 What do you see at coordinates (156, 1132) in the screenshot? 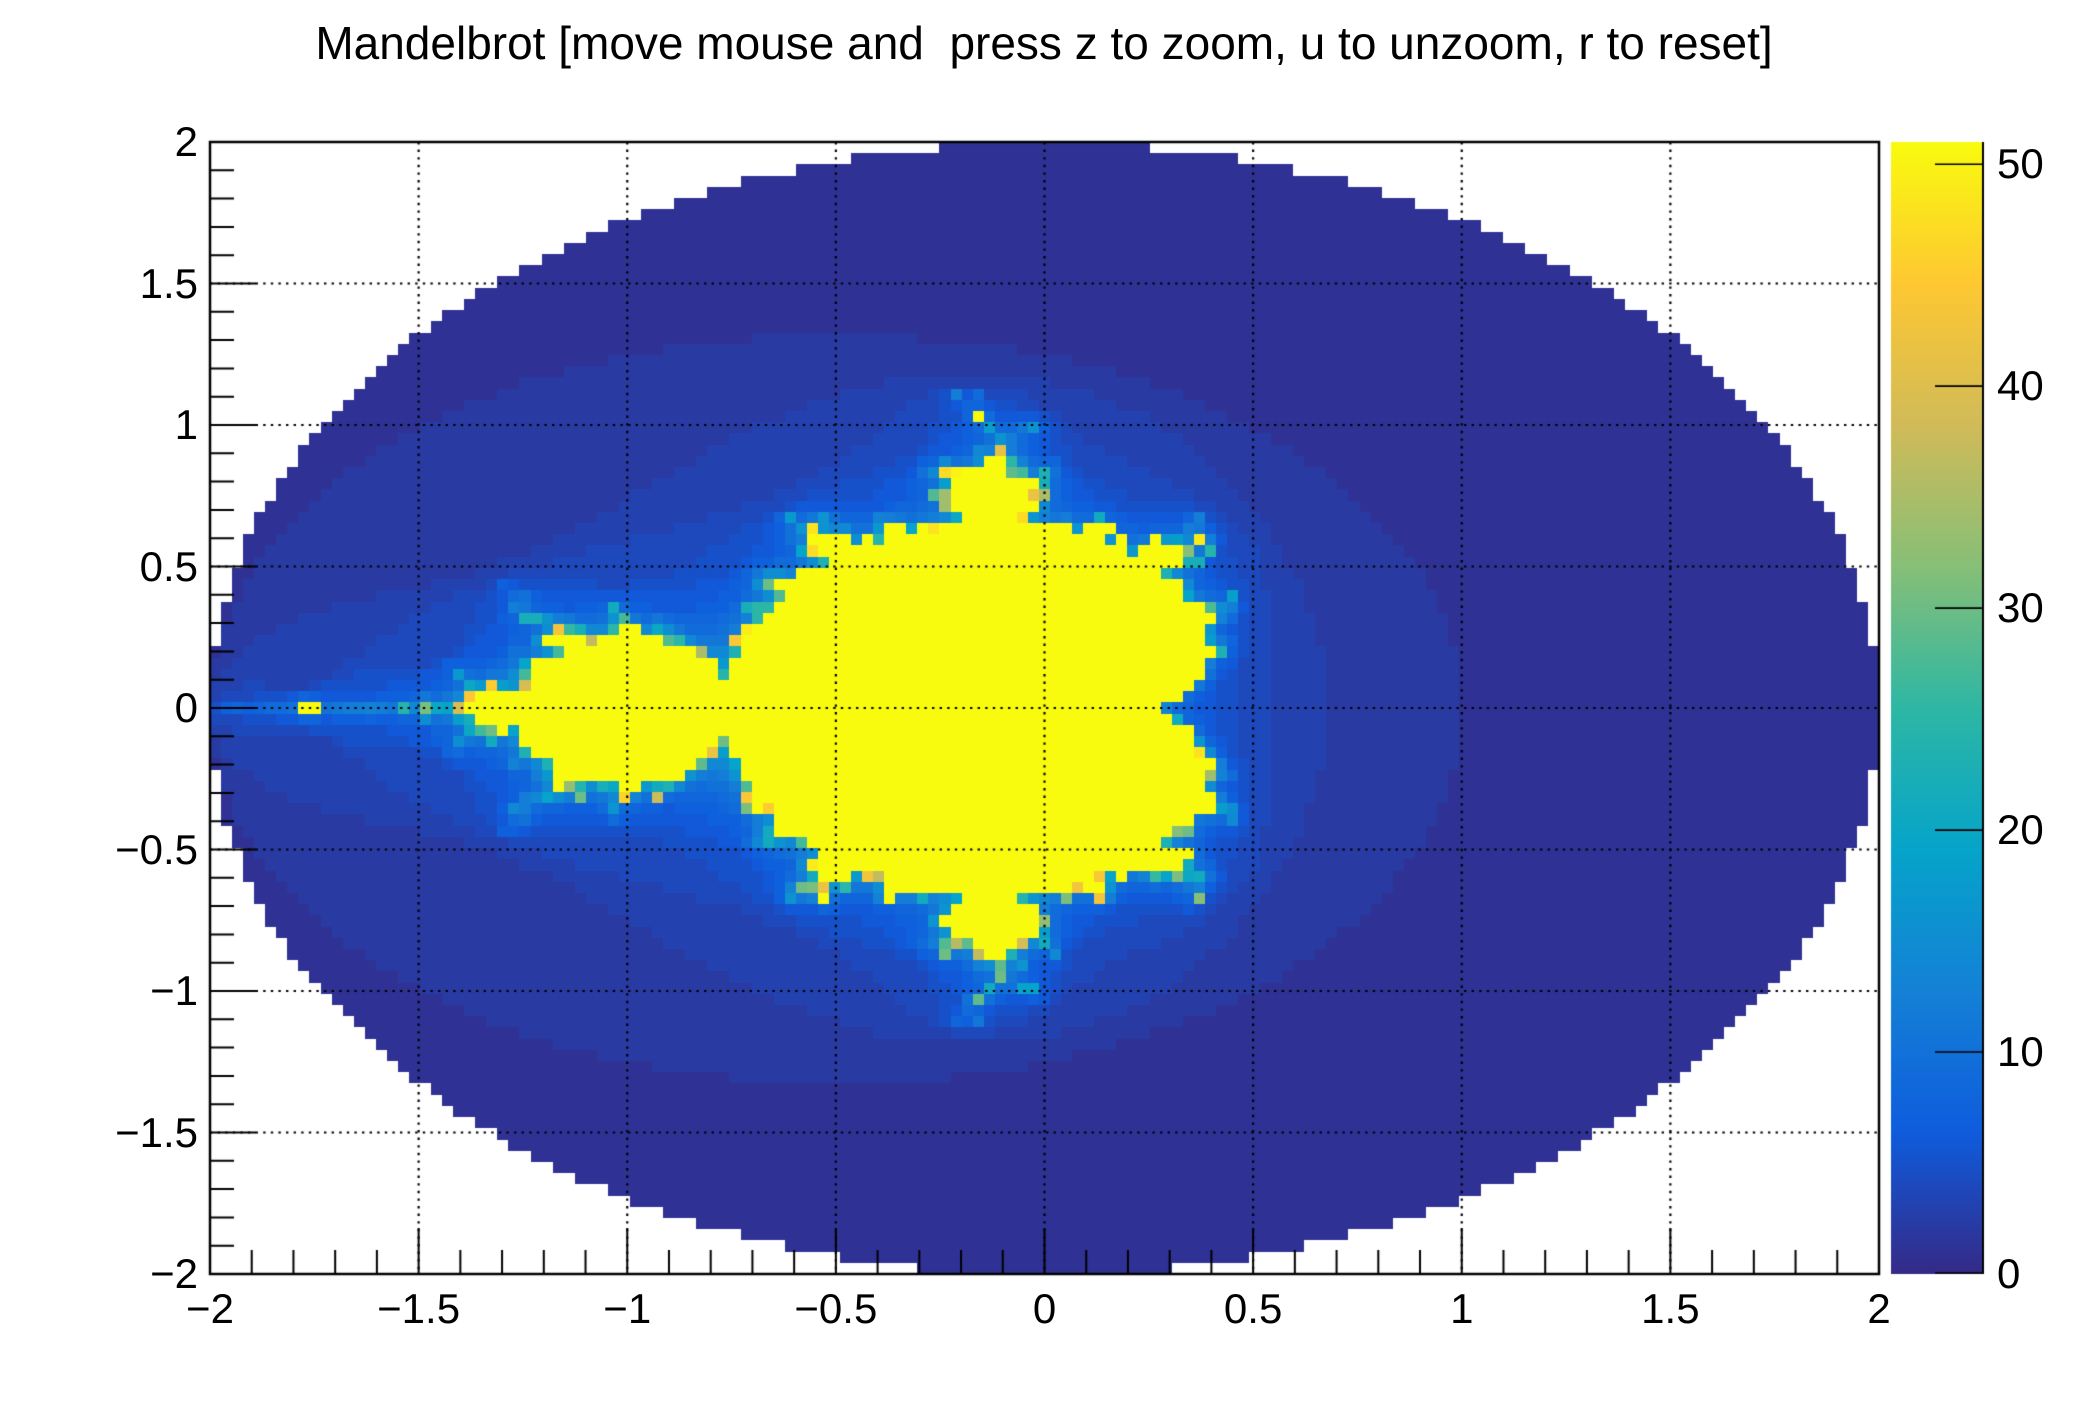
I see `y-axis-tick-label: −1.5` at bounding box center [156, 1132].